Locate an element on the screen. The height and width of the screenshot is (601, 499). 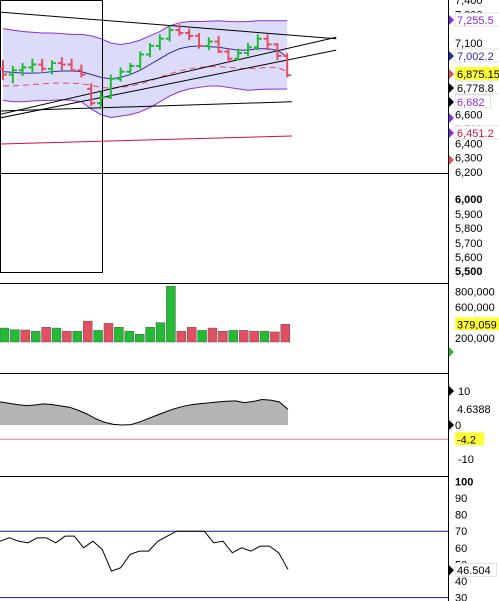
stochastic-tick-label: 70 is located at coordinates (461, 532).